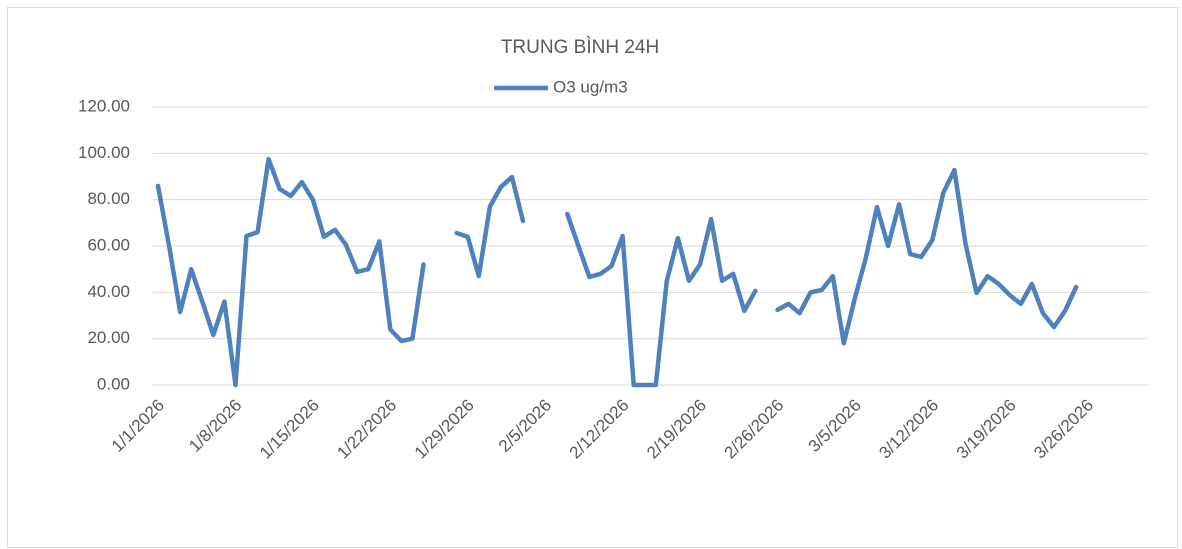  I want to click on y-tick-label: 100.00, so click(104, 152).